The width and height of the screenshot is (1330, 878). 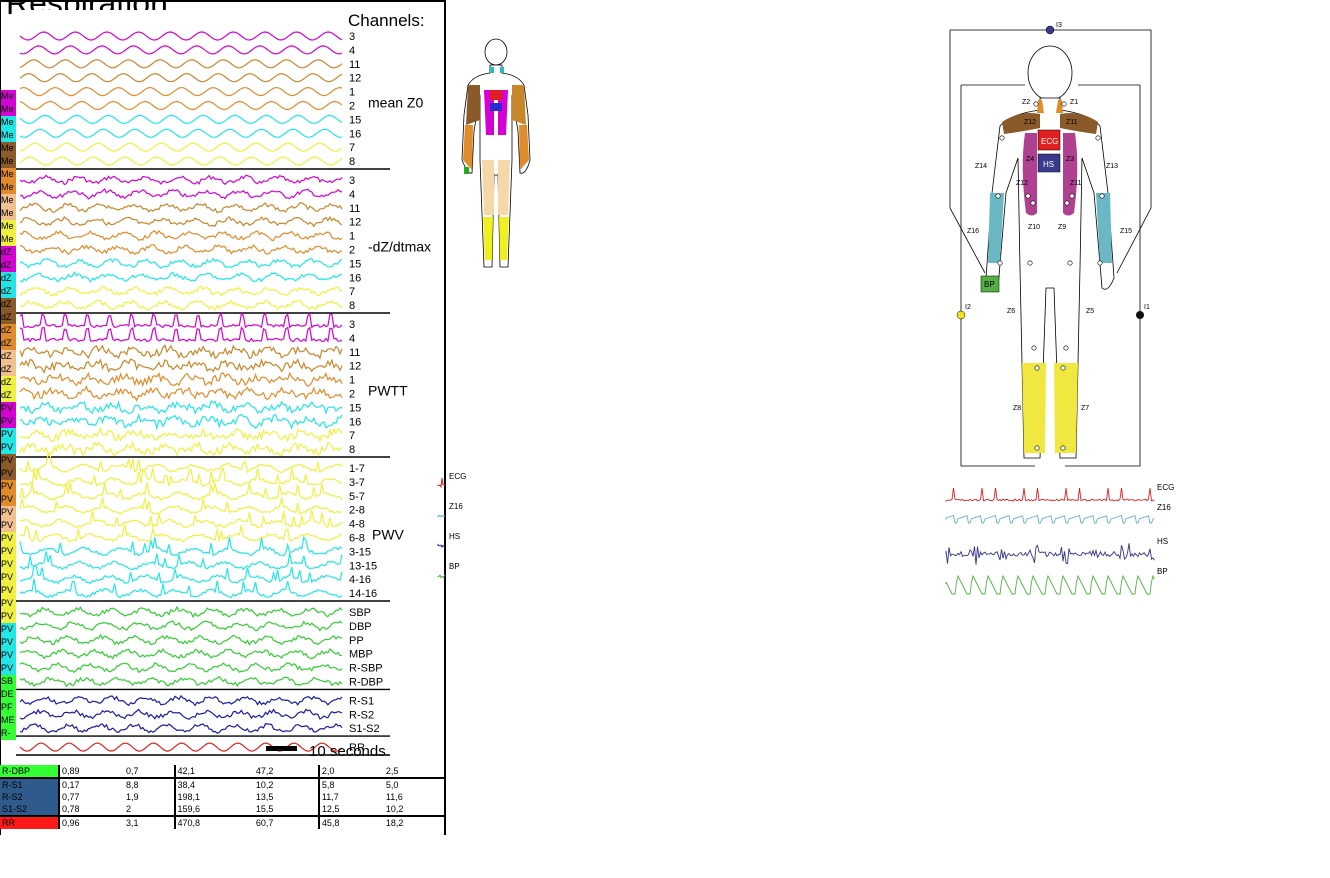 I want to click on table-cell: 18,2, so click(x=394, y=823).